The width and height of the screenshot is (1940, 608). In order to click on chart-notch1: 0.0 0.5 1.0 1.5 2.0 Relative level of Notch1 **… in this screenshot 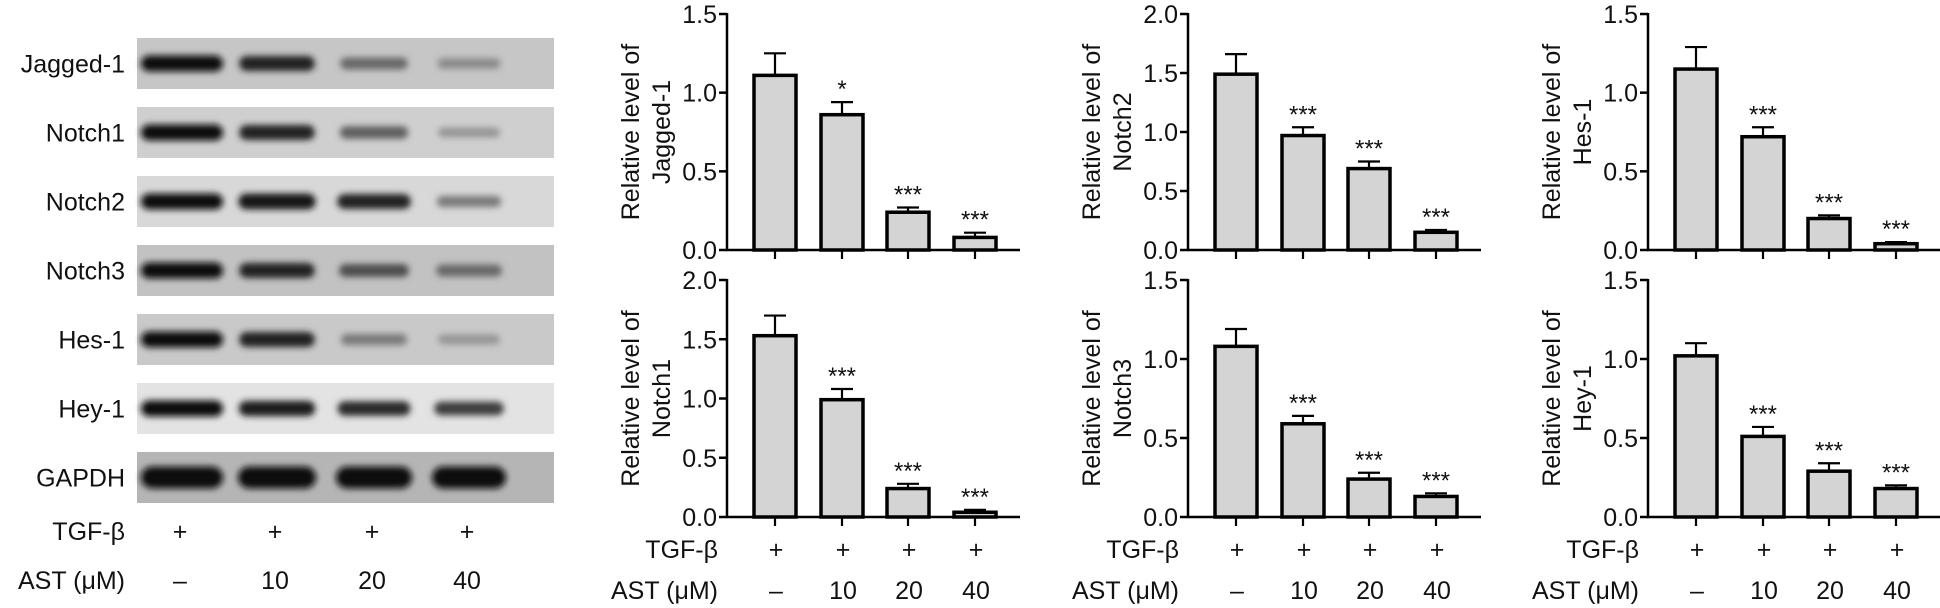, I will do `click(815, 436)`.